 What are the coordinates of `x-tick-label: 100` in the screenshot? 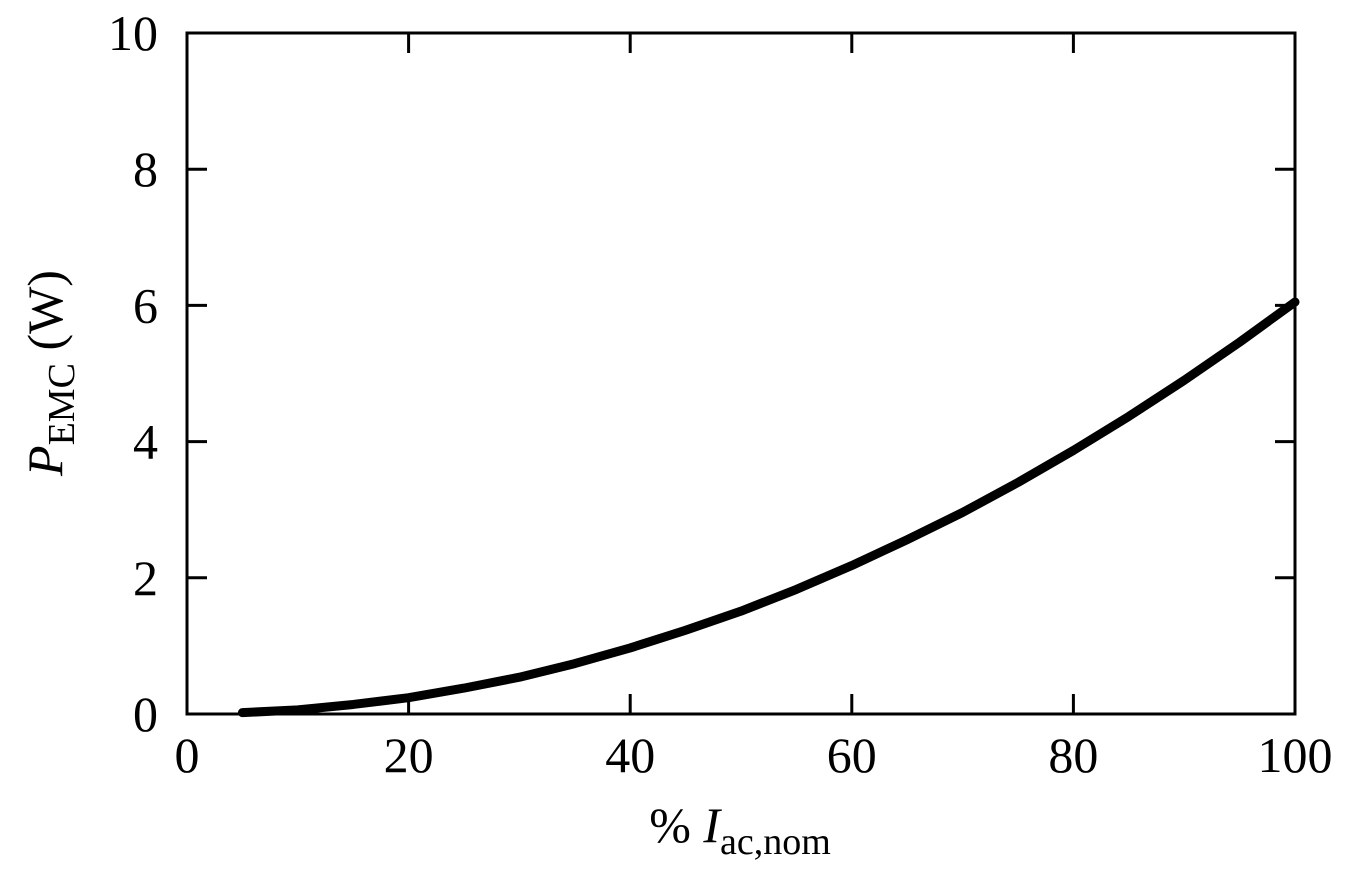 It's located at (1295, 755).